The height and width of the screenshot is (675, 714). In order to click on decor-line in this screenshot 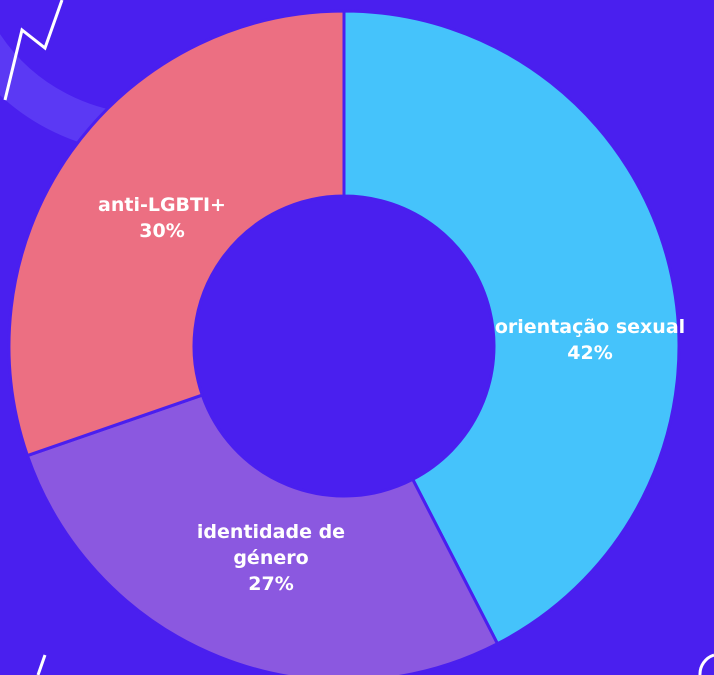, I will do `click(41, 664)`.